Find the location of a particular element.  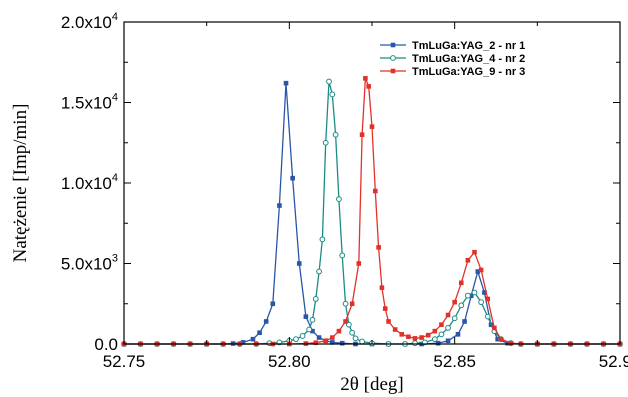

legend-item: TmLuGa:YAG_9 - nr 3 is located at coordinates (452, 72).